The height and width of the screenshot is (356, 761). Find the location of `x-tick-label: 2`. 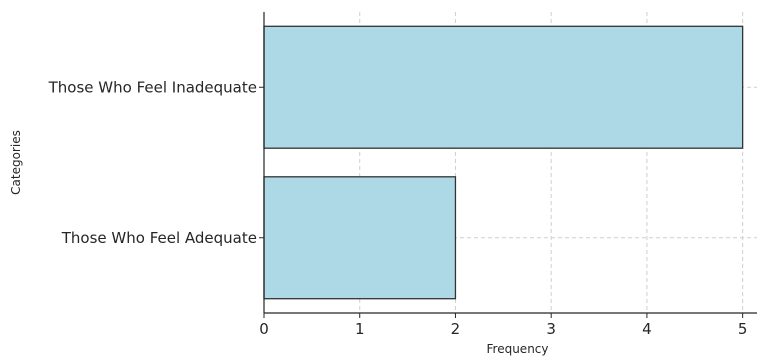

x-tick-label: 2 is located at coordinates (456, 329).